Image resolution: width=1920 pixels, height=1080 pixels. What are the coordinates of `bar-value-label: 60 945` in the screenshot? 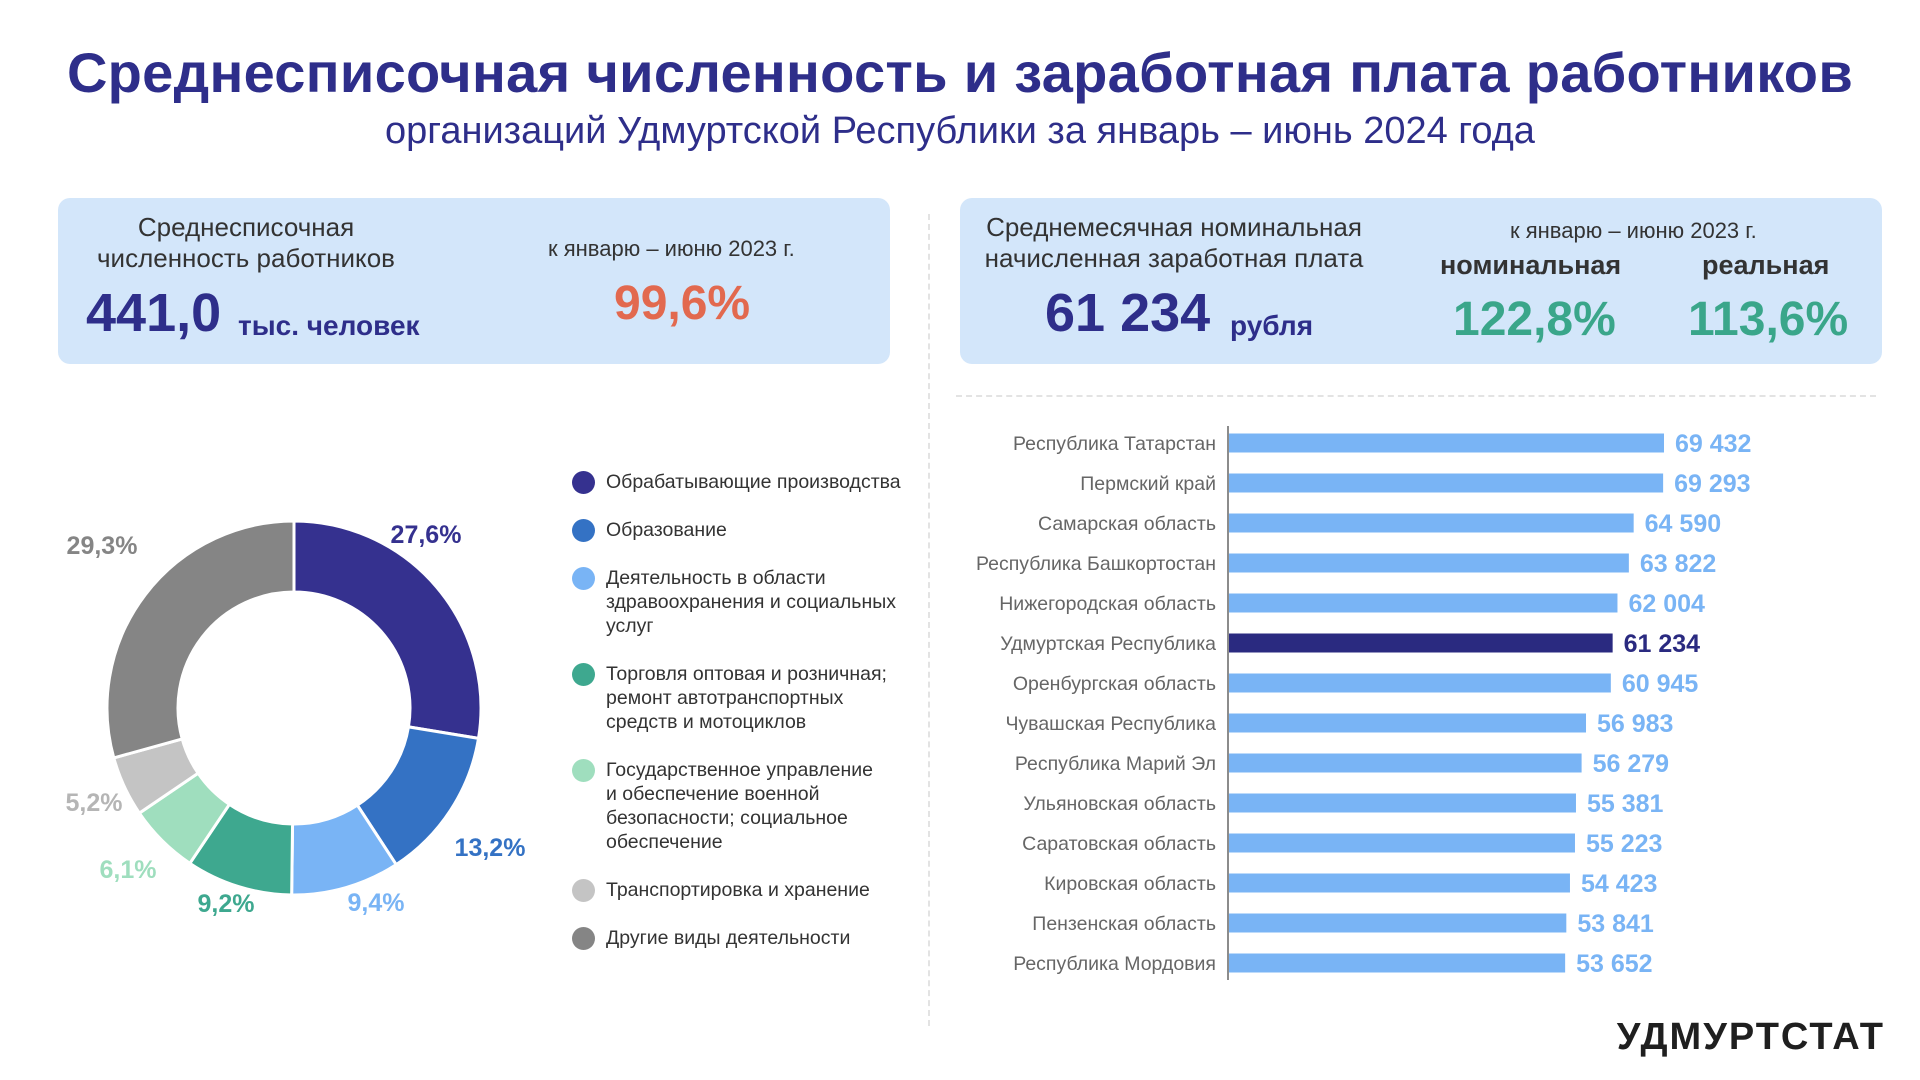 It's located at (1660, 684).